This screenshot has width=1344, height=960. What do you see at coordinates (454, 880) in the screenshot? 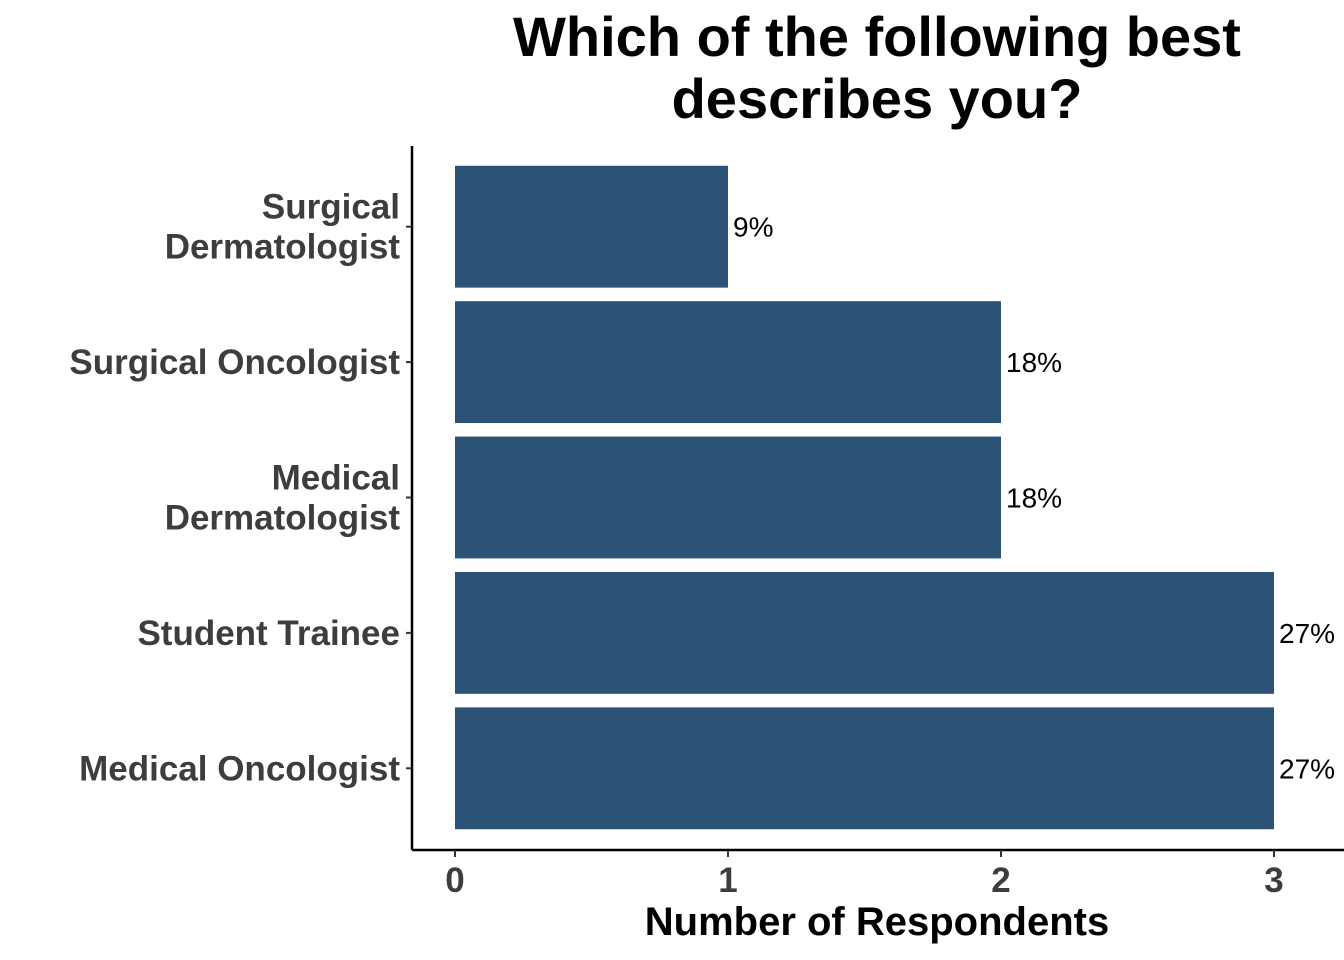
I see `x-tick-label: 0` at bounding box center [454, 880].